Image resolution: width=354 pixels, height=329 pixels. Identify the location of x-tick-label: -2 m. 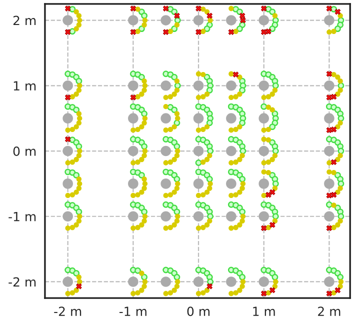
(68, 311).